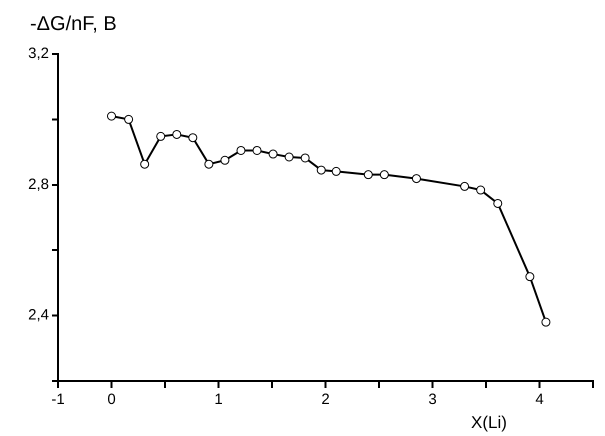  Describe the element at coordinates (489, 422) in the screenshot. I see `x-axis-title: X(Li)` at that location.